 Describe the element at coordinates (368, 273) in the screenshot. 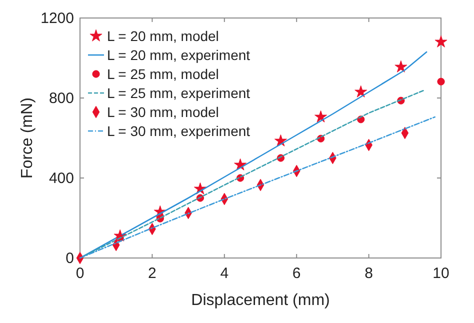

I see `x-tick-label: 8` at that location.